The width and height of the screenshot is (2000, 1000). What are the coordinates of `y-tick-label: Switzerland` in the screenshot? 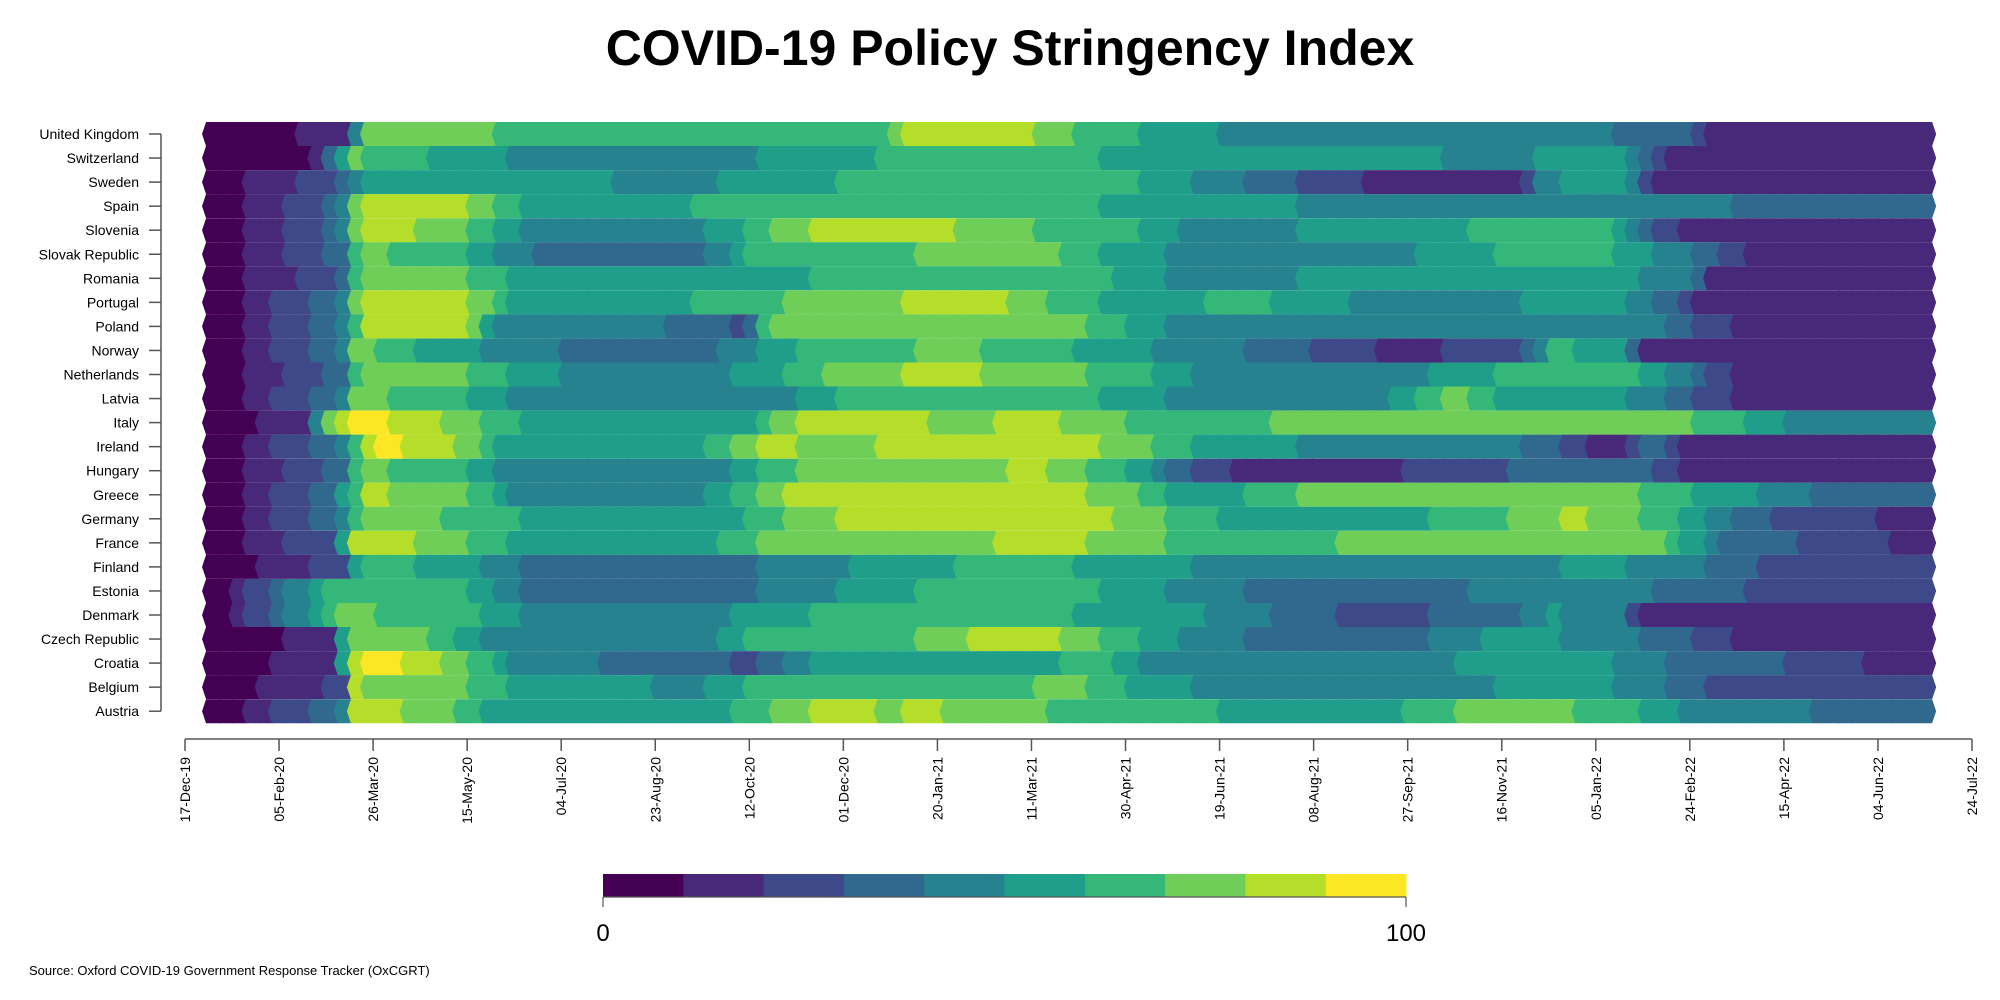 It's located at (103, 158).